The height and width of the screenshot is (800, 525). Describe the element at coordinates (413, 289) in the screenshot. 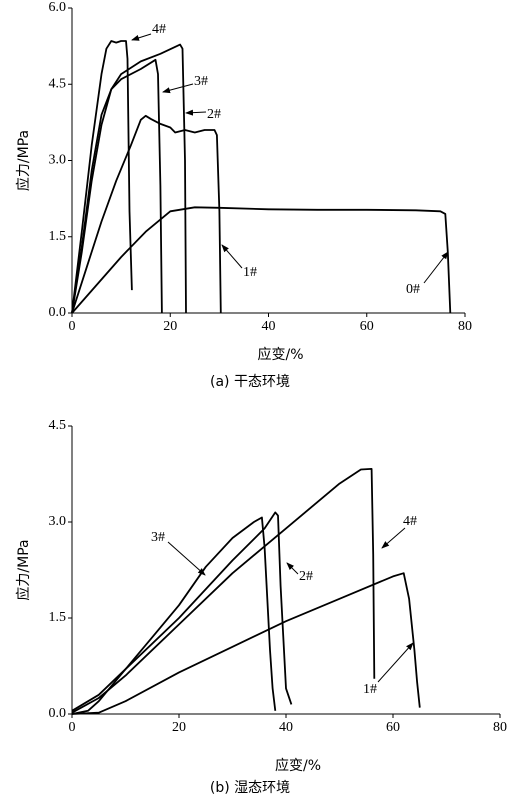

I see `series-label: 0#` at that location.